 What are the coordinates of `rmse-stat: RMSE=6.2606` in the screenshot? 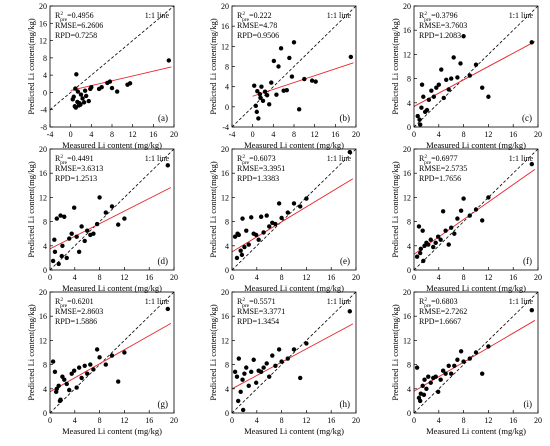 It's located at (79, 25).